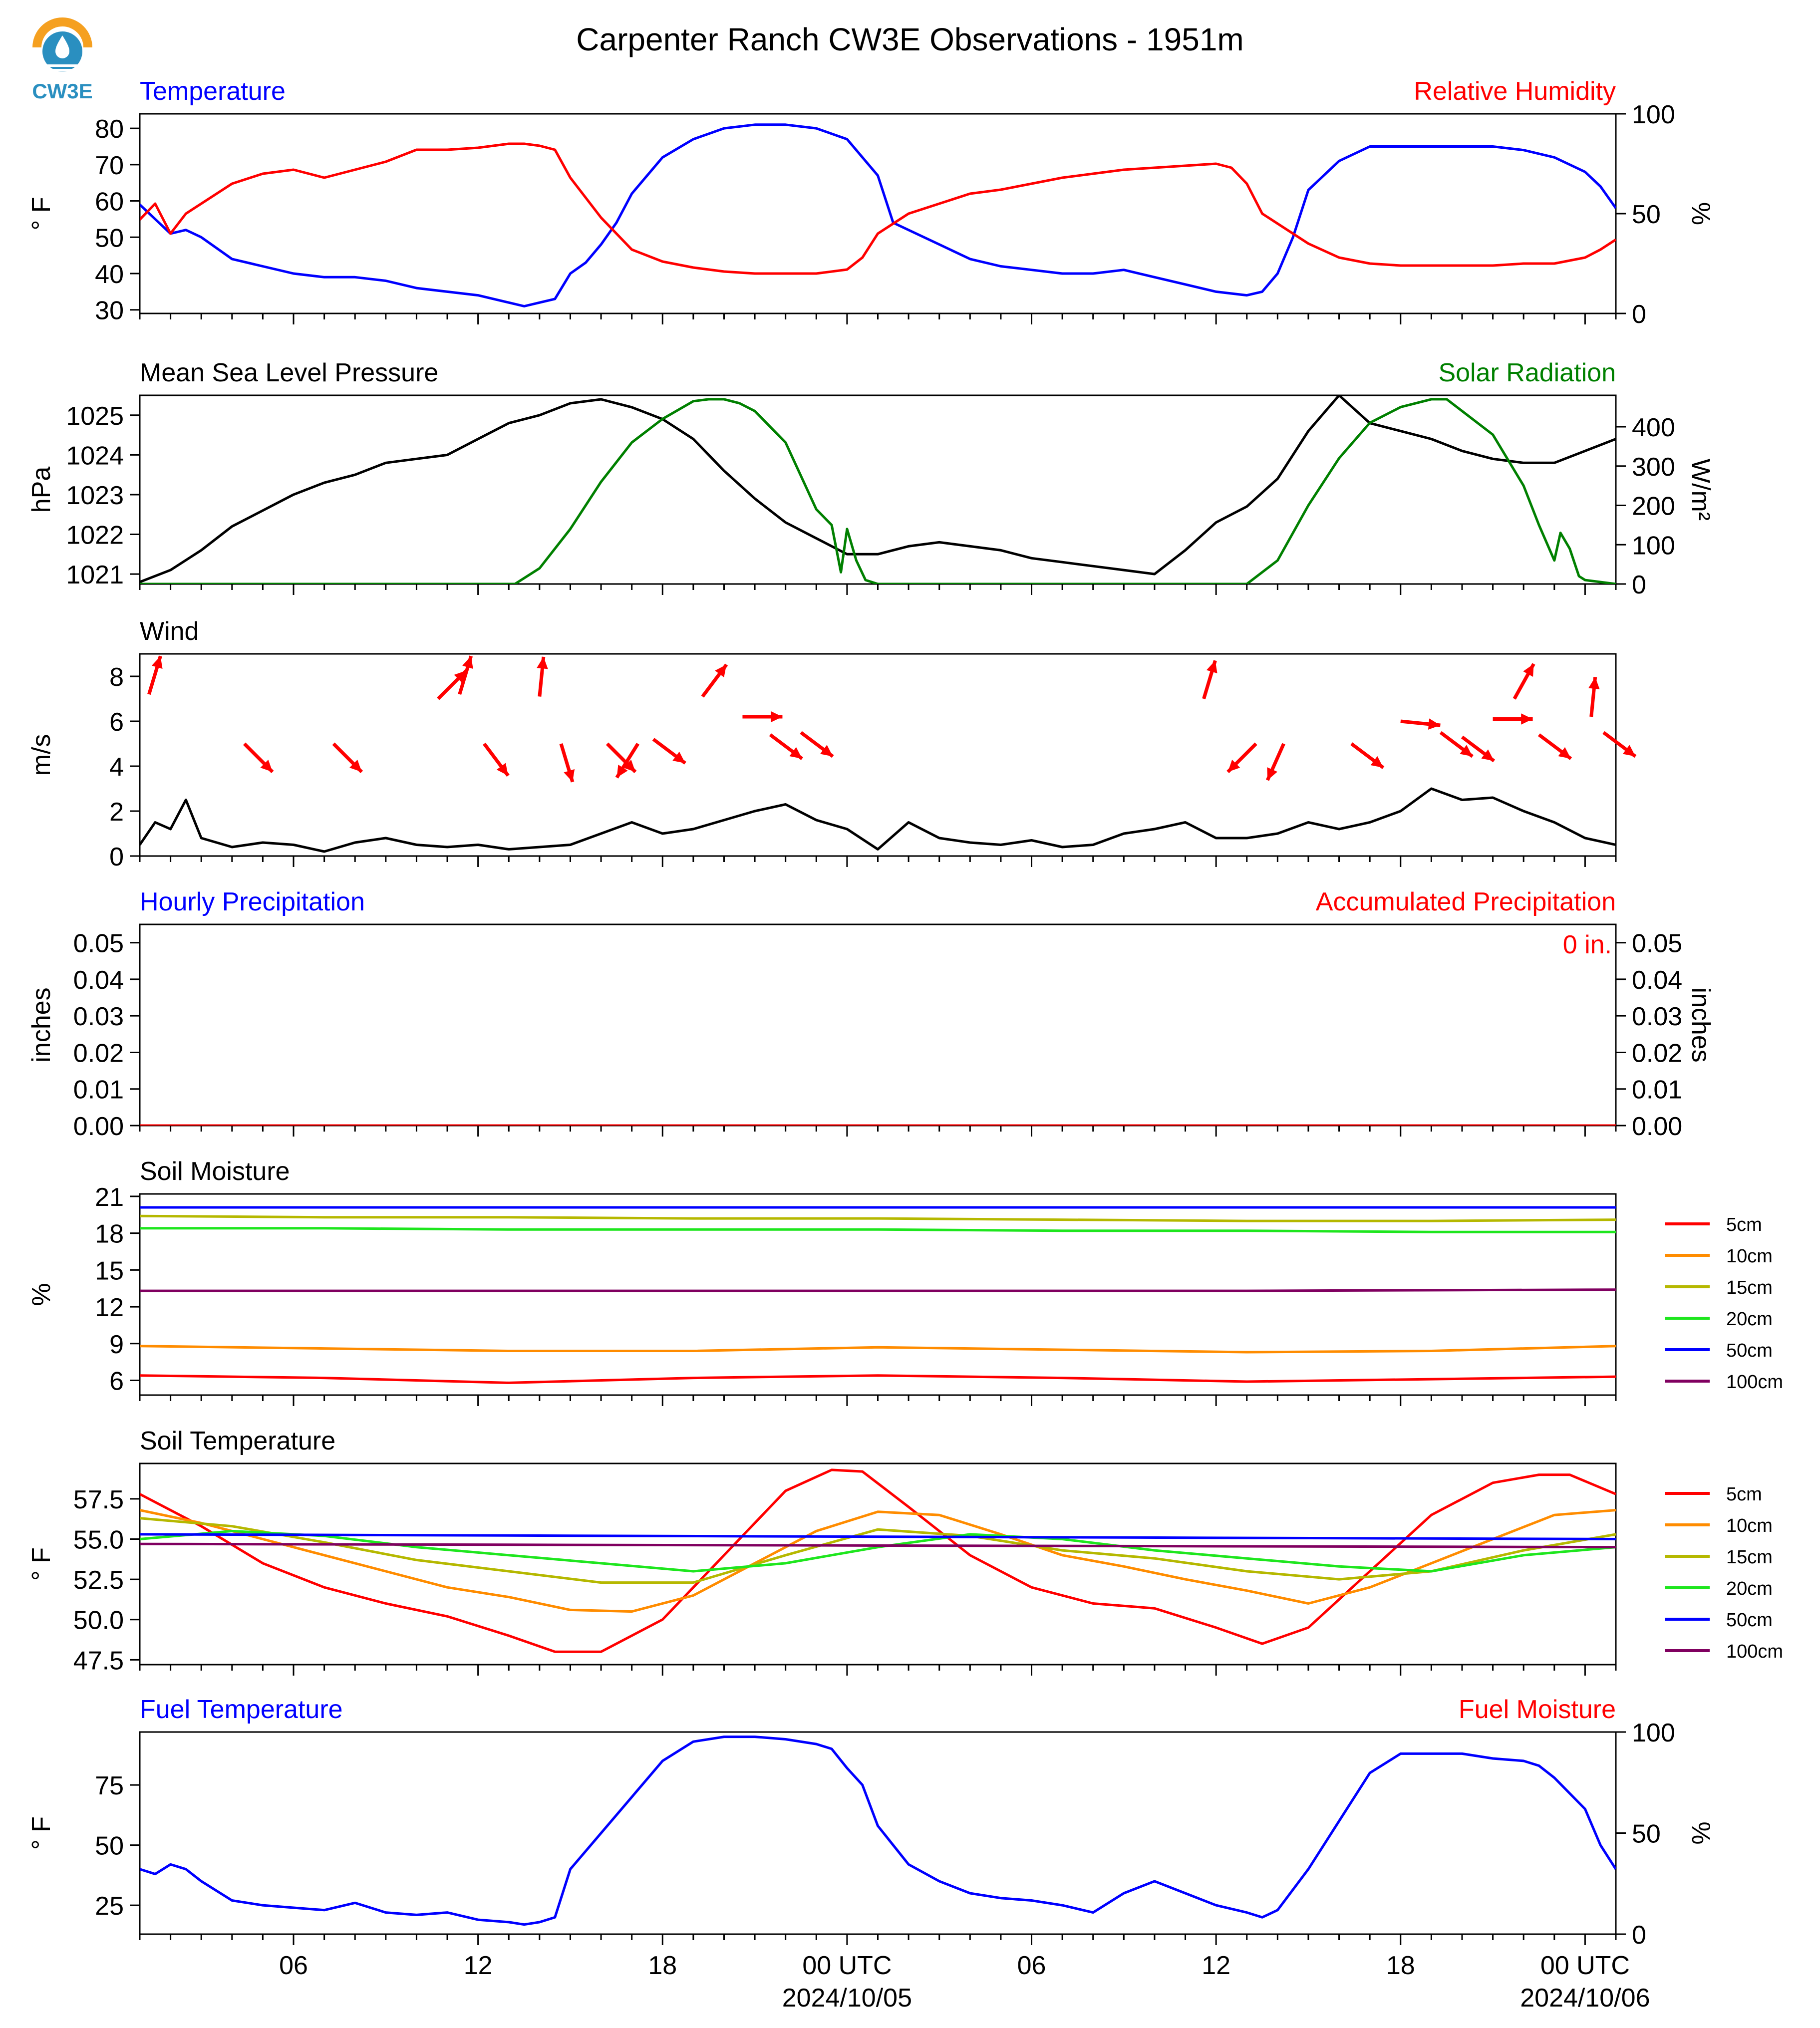 Image resolution: width=1820 pixels, height=2028 pixels. Describe the element at coordinates (241, 1709) in the screenshot. I see `panel-title-left: Fuel Temperature` at that location.